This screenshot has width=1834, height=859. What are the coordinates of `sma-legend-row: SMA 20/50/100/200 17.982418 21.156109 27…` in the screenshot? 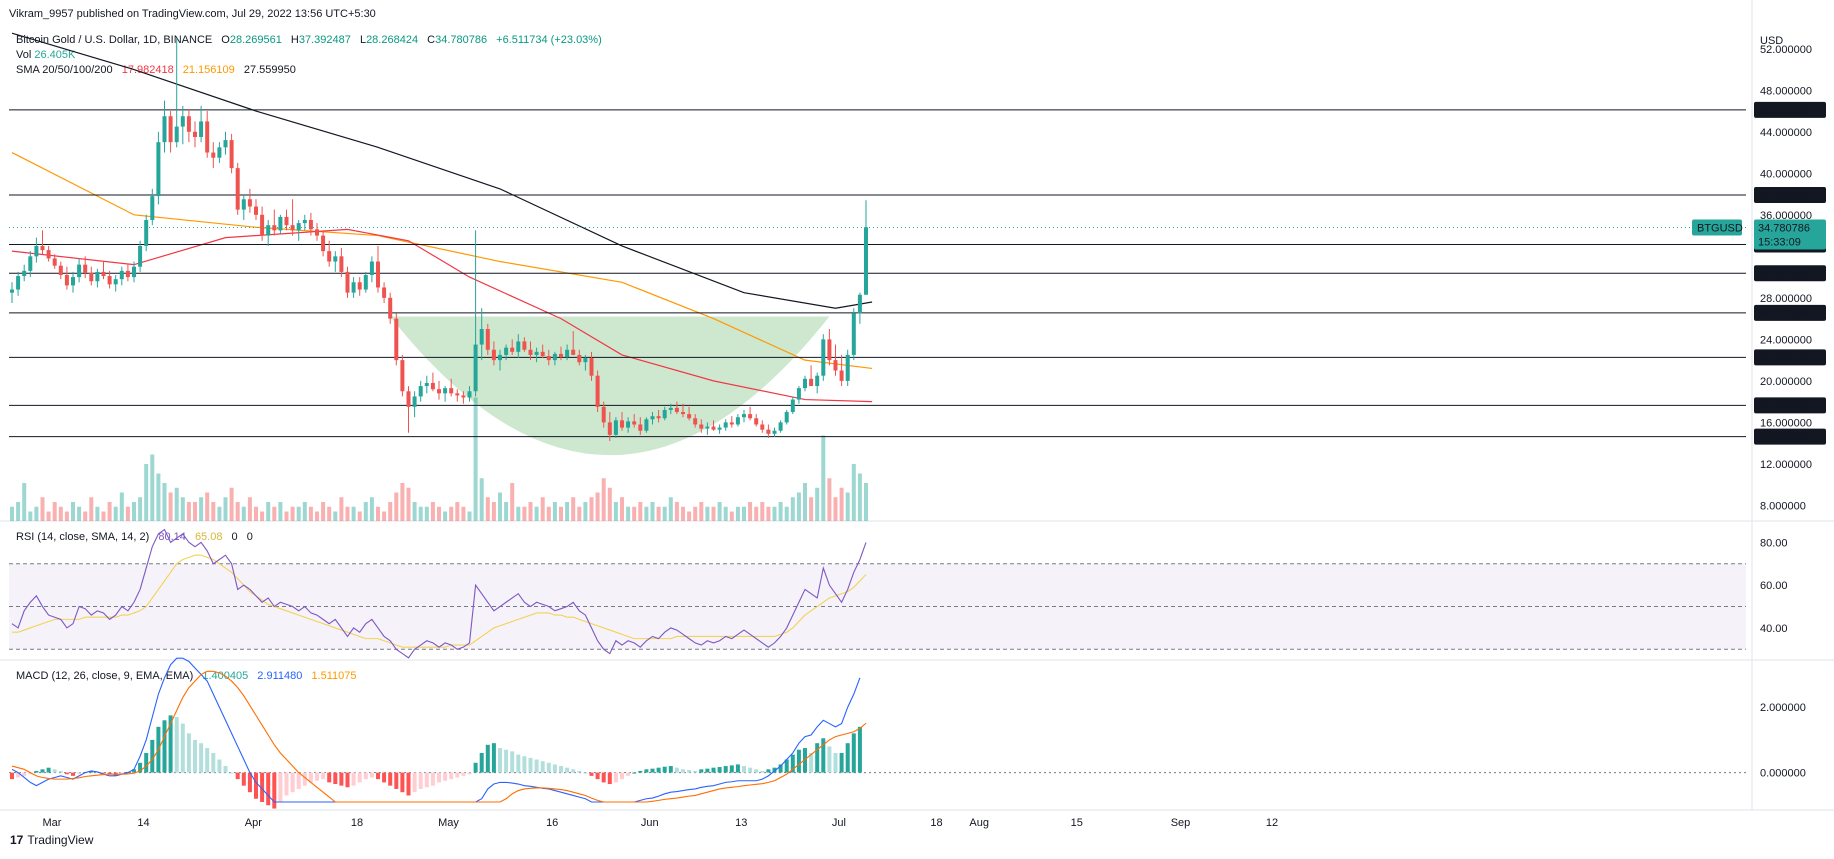 It's located at (309, 70).